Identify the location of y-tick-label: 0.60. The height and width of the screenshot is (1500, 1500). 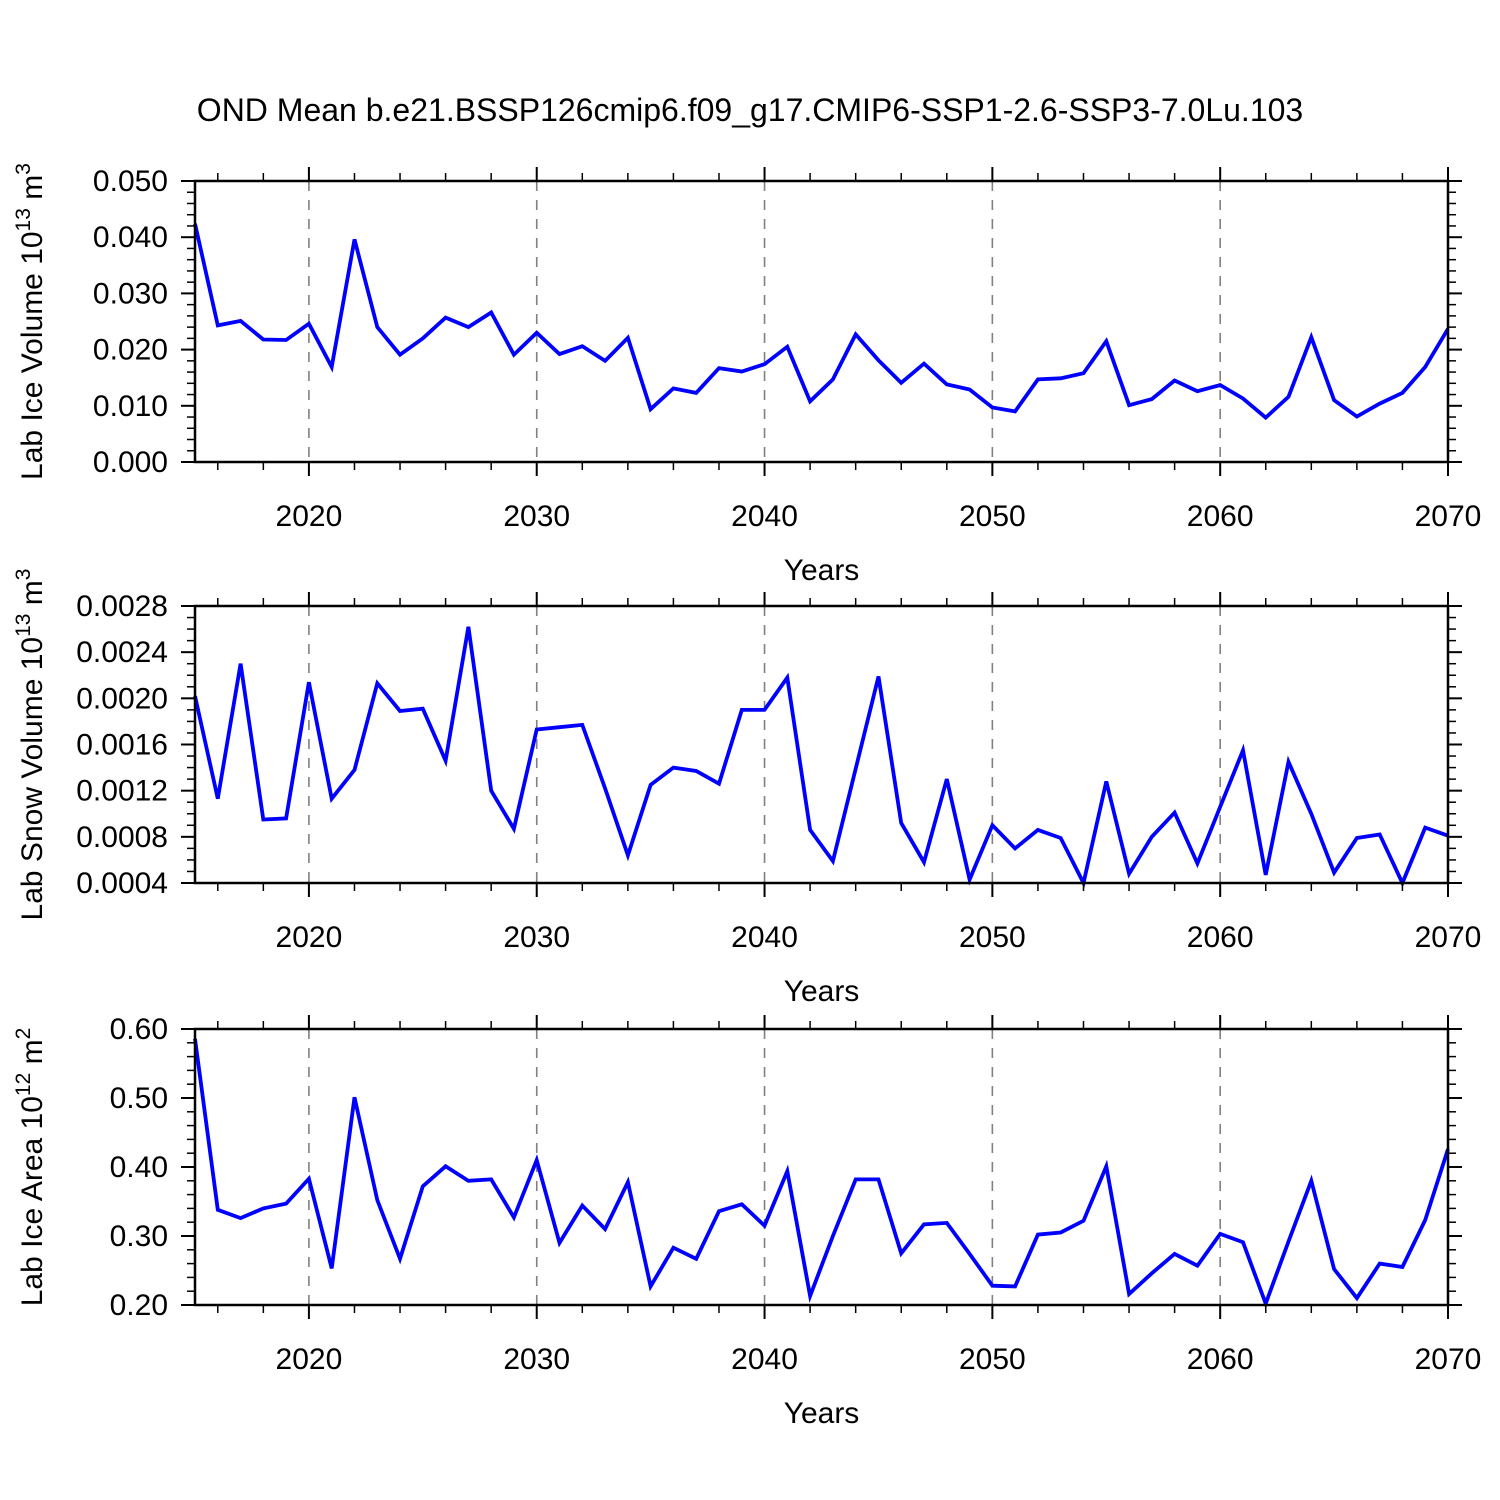
(139, 1029).